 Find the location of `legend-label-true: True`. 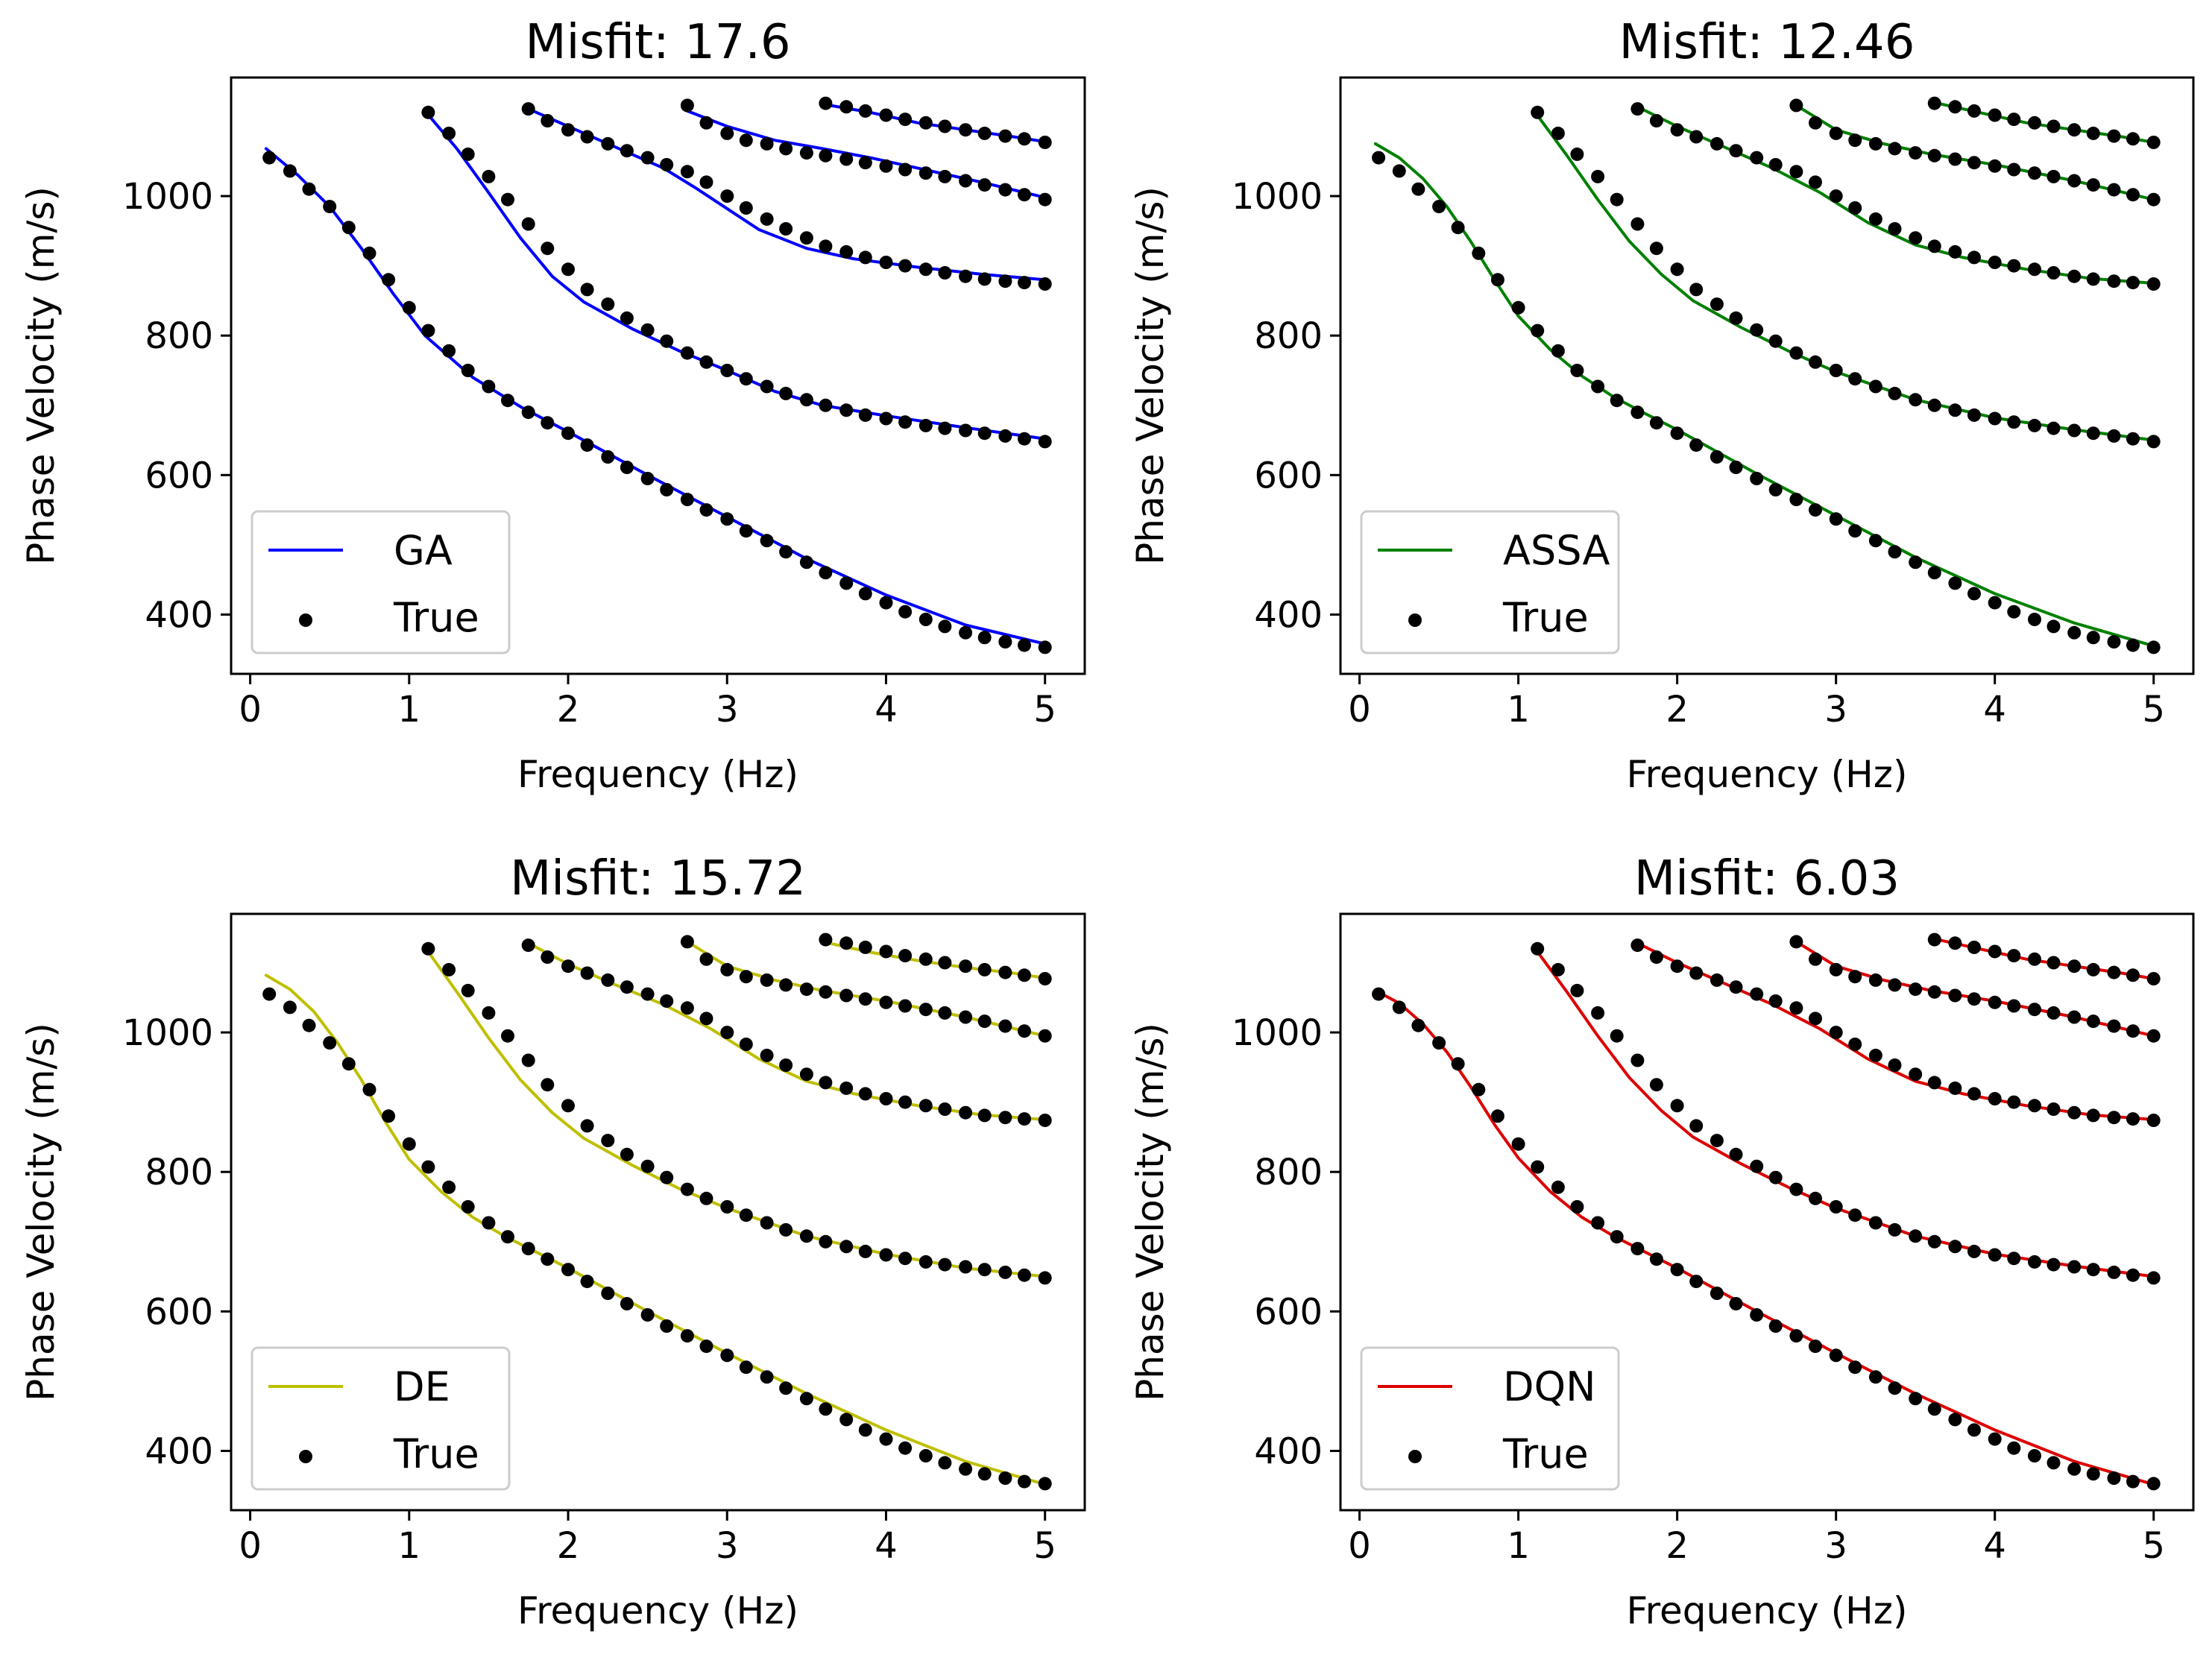

legend-label-true: True is located at coordinates (1545, 1453).